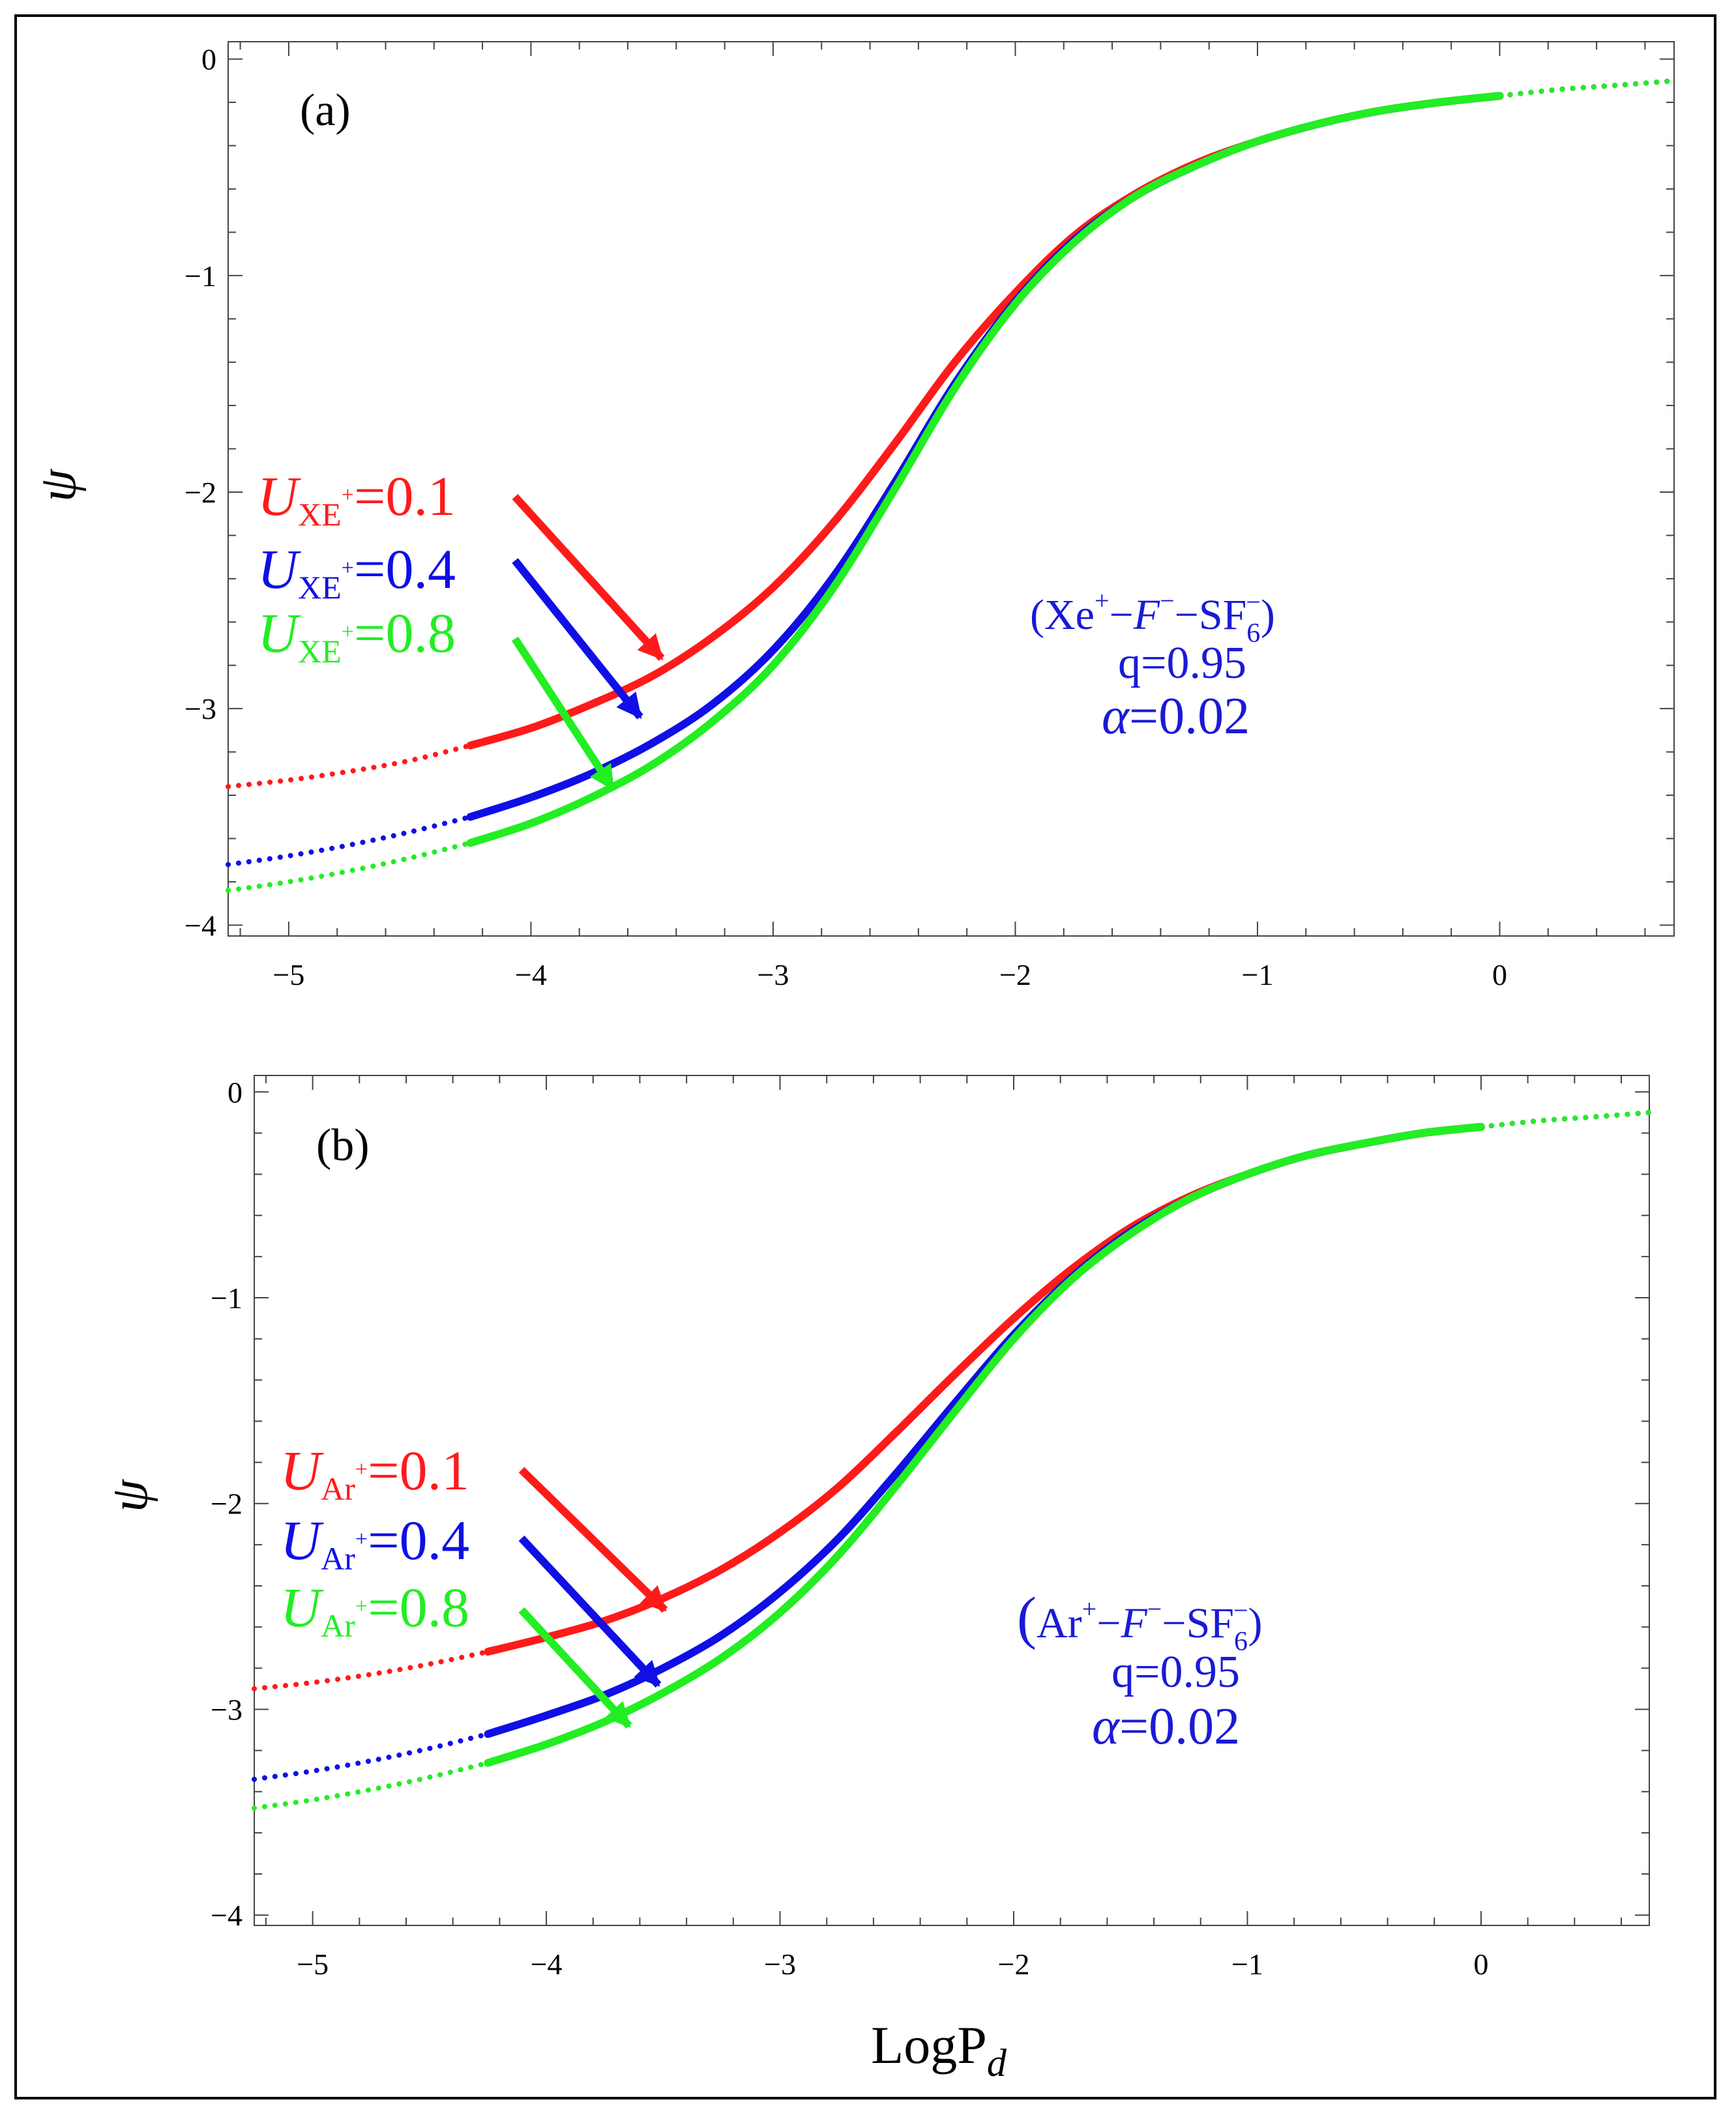 Image resolution: width=1736 pixels, height=2119 pixels. What do you see at coordinates (1175, 1672) in the screenshot?
I see `annotation-b-q: q=0.95` at bounding box center [1175, 1672].